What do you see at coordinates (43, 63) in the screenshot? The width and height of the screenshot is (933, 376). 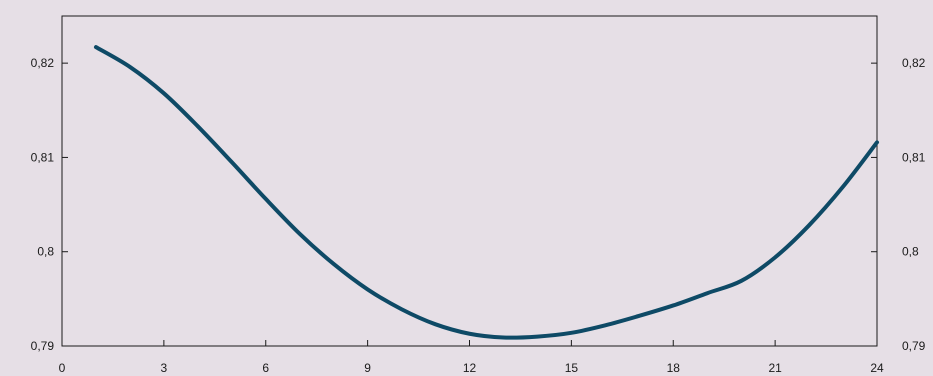 I see `y-tick-label-left: 0,82` at bounding box center [43, 63].